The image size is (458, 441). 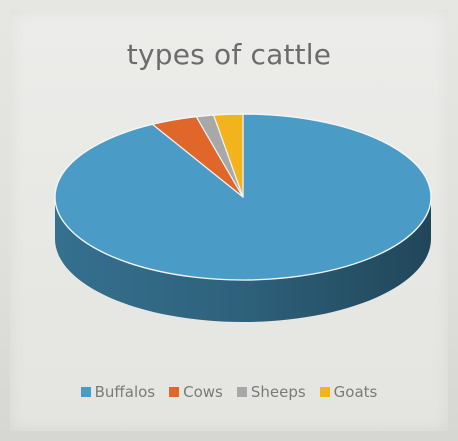 What do you see at coordinates (355, 392) in the screenshot?
I see `legend-label-goats: Goats` at bounding box center [355, 392].